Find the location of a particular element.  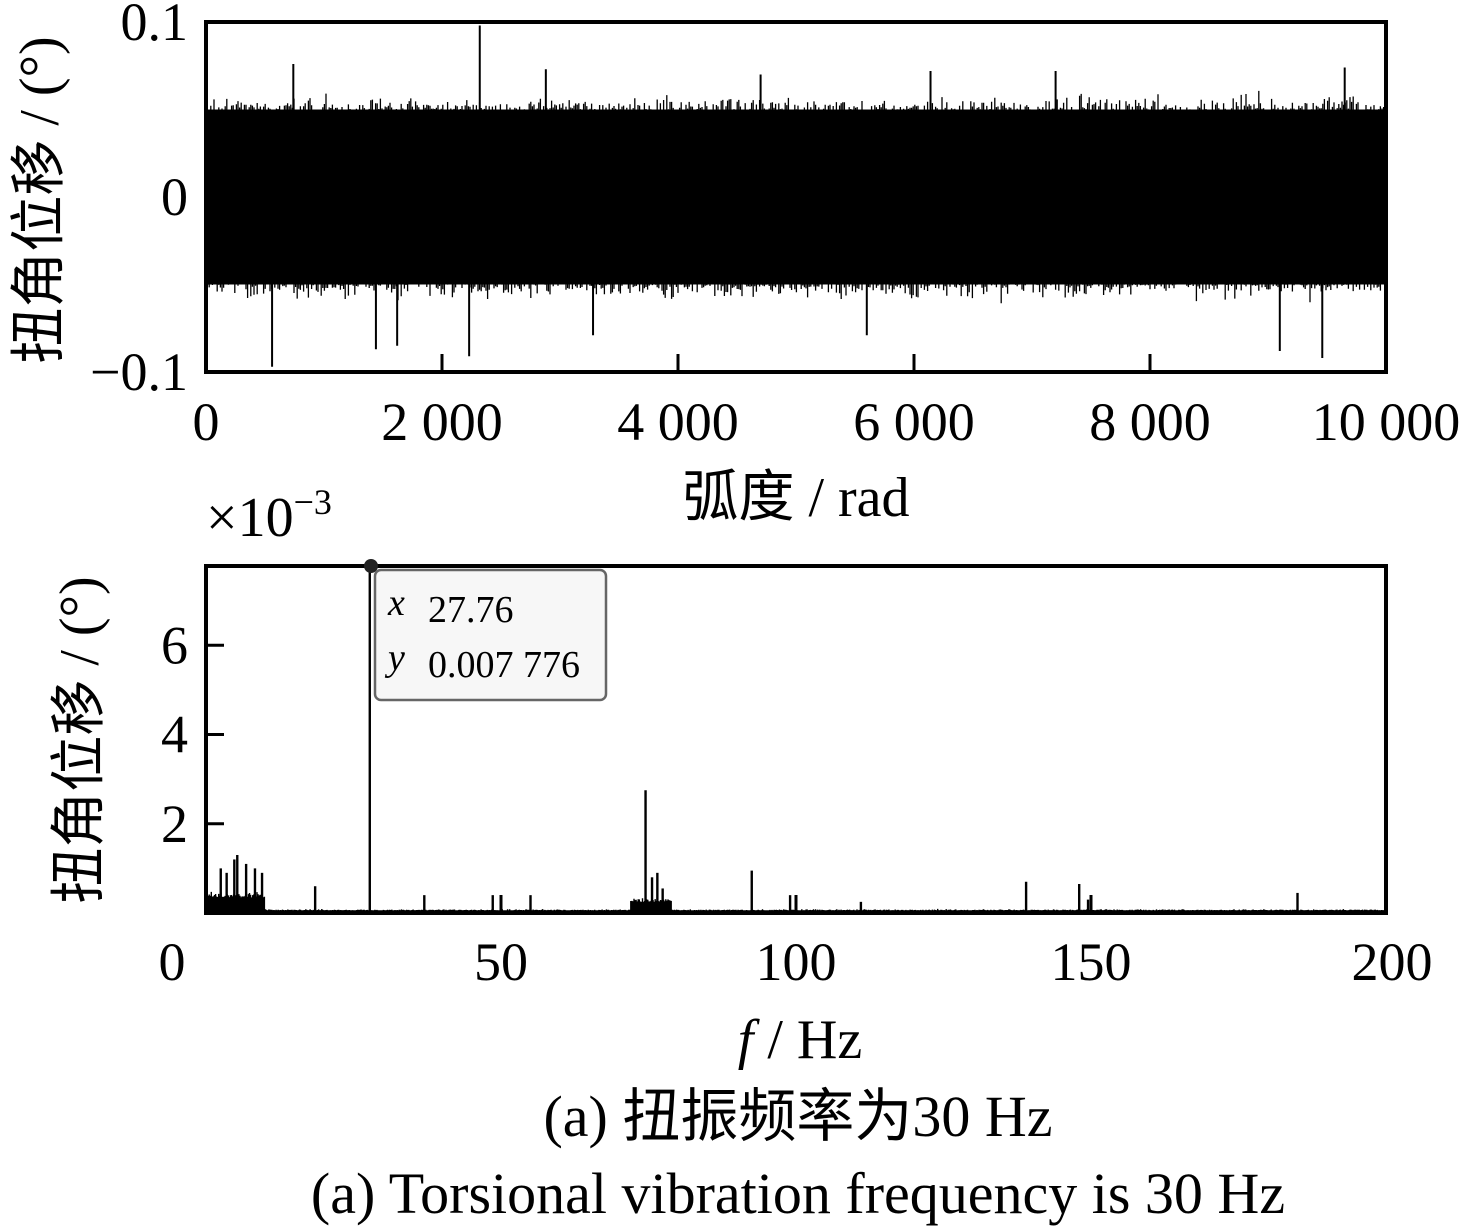

top-x-tick-label: 4 000 is located at coordinates (678, 422).